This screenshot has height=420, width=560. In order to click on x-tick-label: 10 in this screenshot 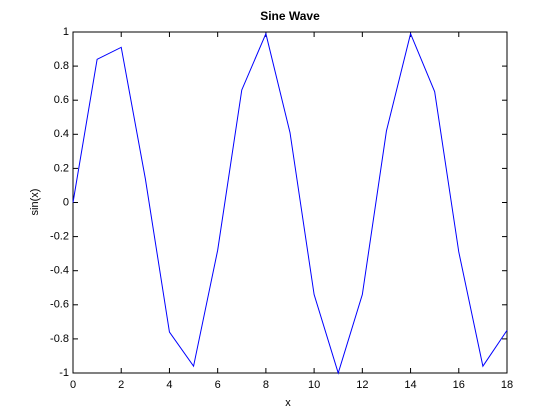, I will do `click(314, 385)`.